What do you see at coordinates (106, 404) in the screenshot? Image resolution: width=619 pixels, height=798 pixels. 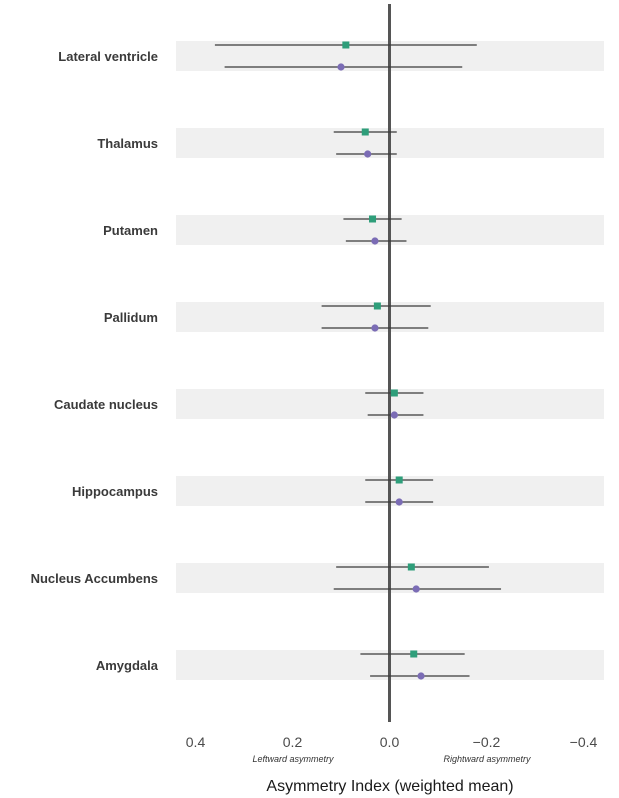 I see `category-label: Caudate nucleus` at bounding box center [106, 404].